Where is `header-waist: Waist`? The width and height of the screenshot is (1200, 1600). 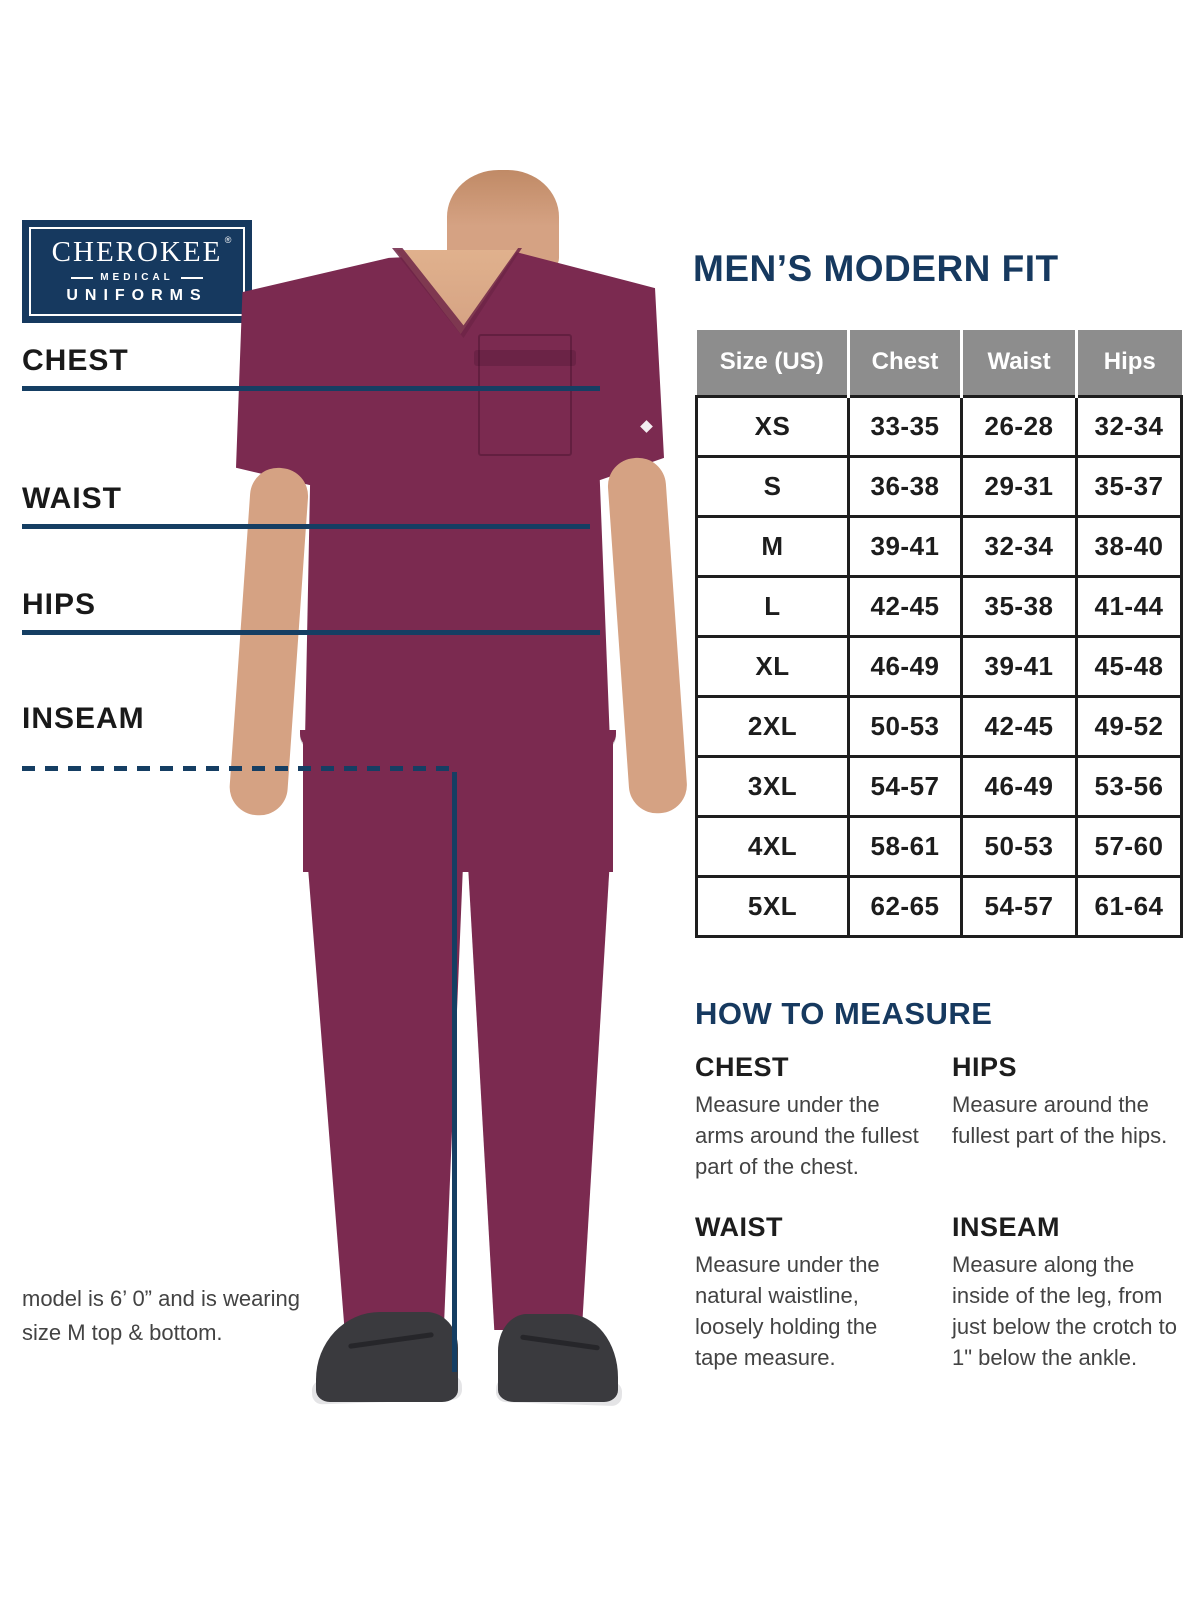
header-waist: Waist is located at coordinates (1018, 363).